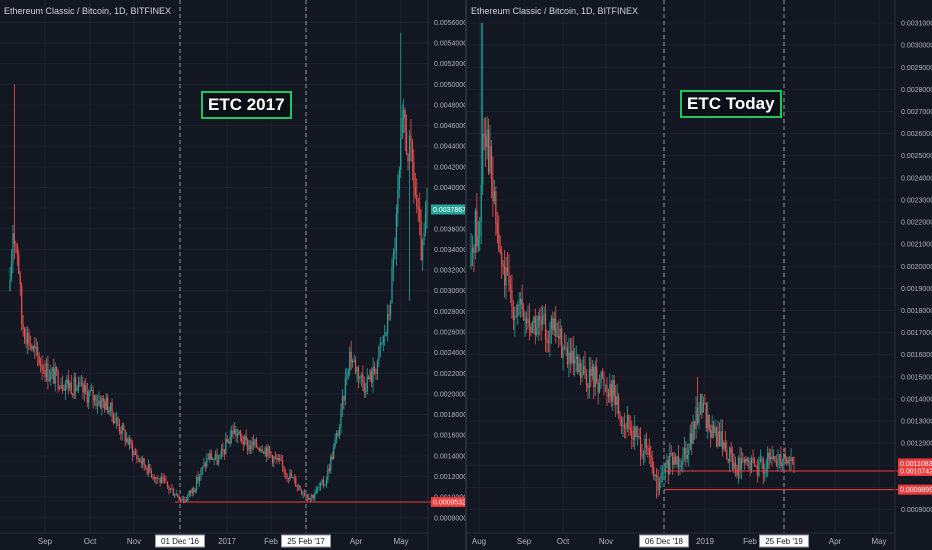 The height and width of the screenshot is (550, 932). I want to click on price-label-box, so click(915, 489).